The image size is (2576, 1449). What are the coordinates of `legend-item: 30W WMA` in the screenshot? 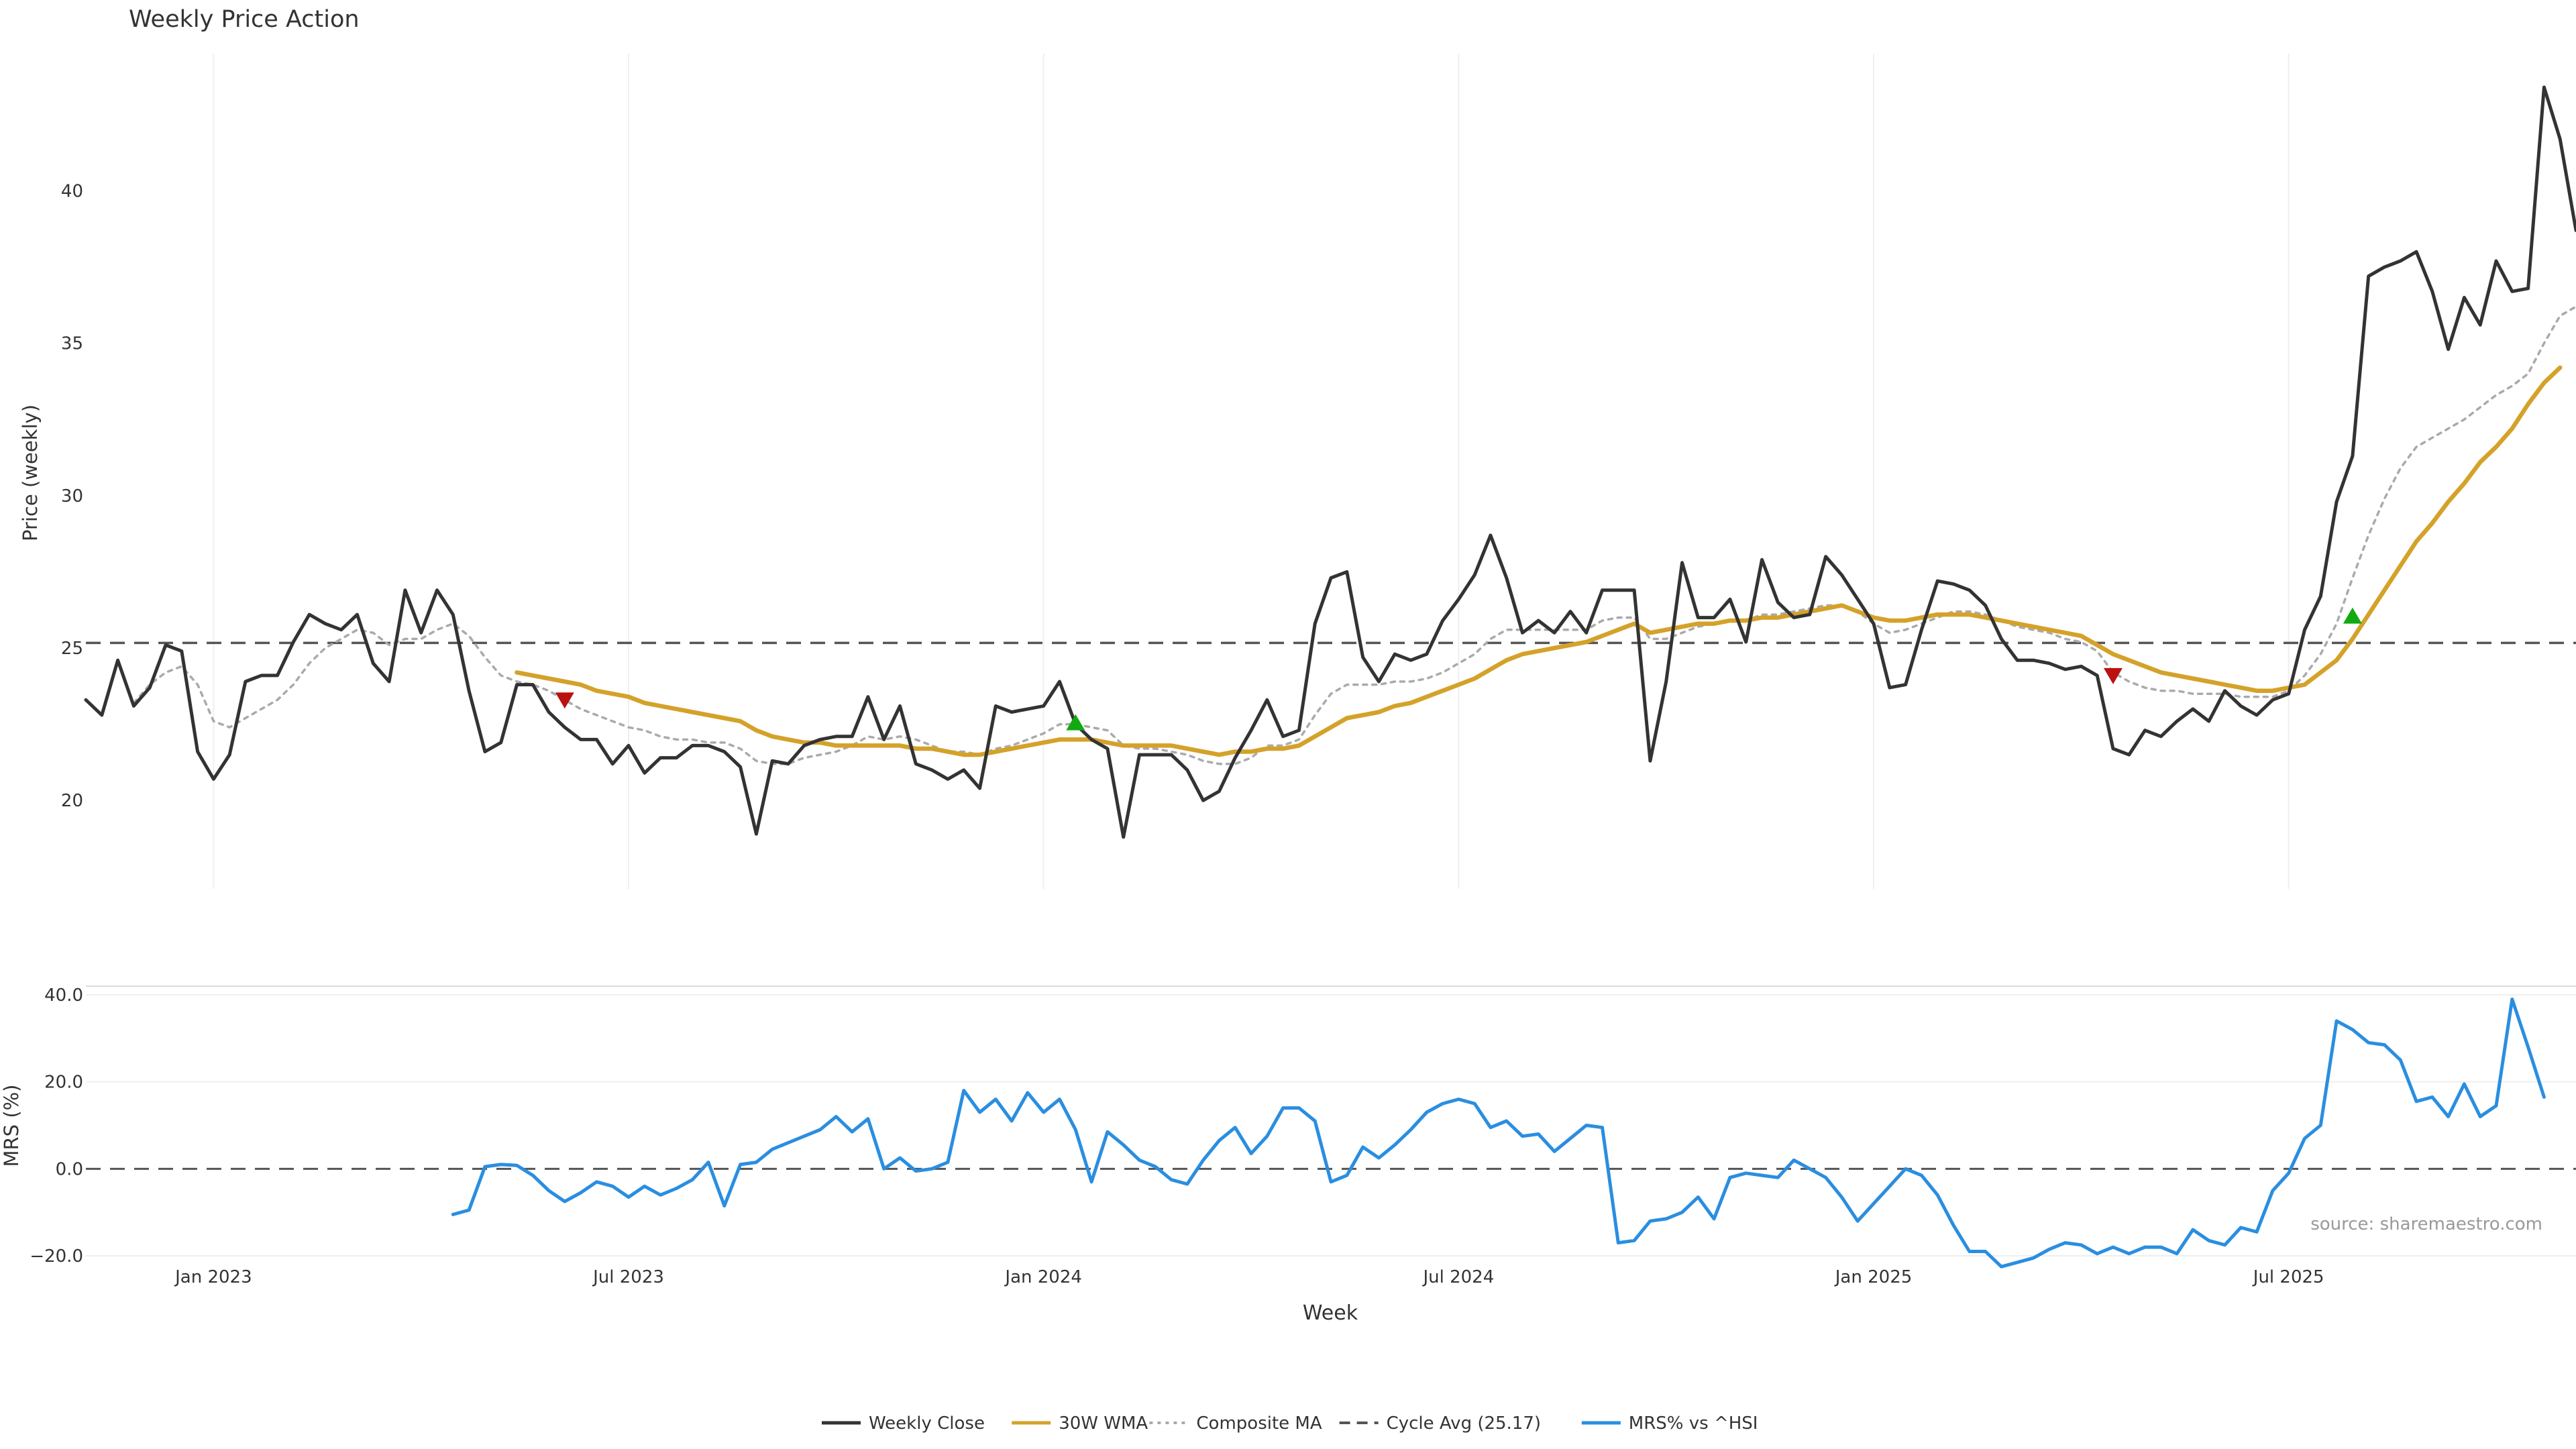 It's located at (1080, 1423).